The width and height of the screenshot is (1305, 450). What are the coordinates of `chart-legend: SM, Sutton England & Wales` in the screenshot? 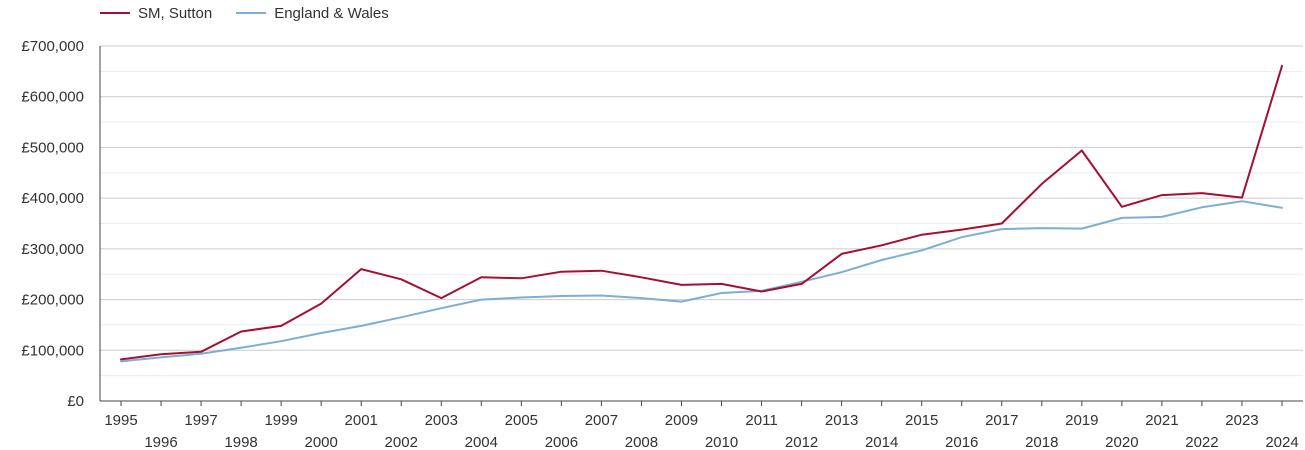 It's located at (256, 13).